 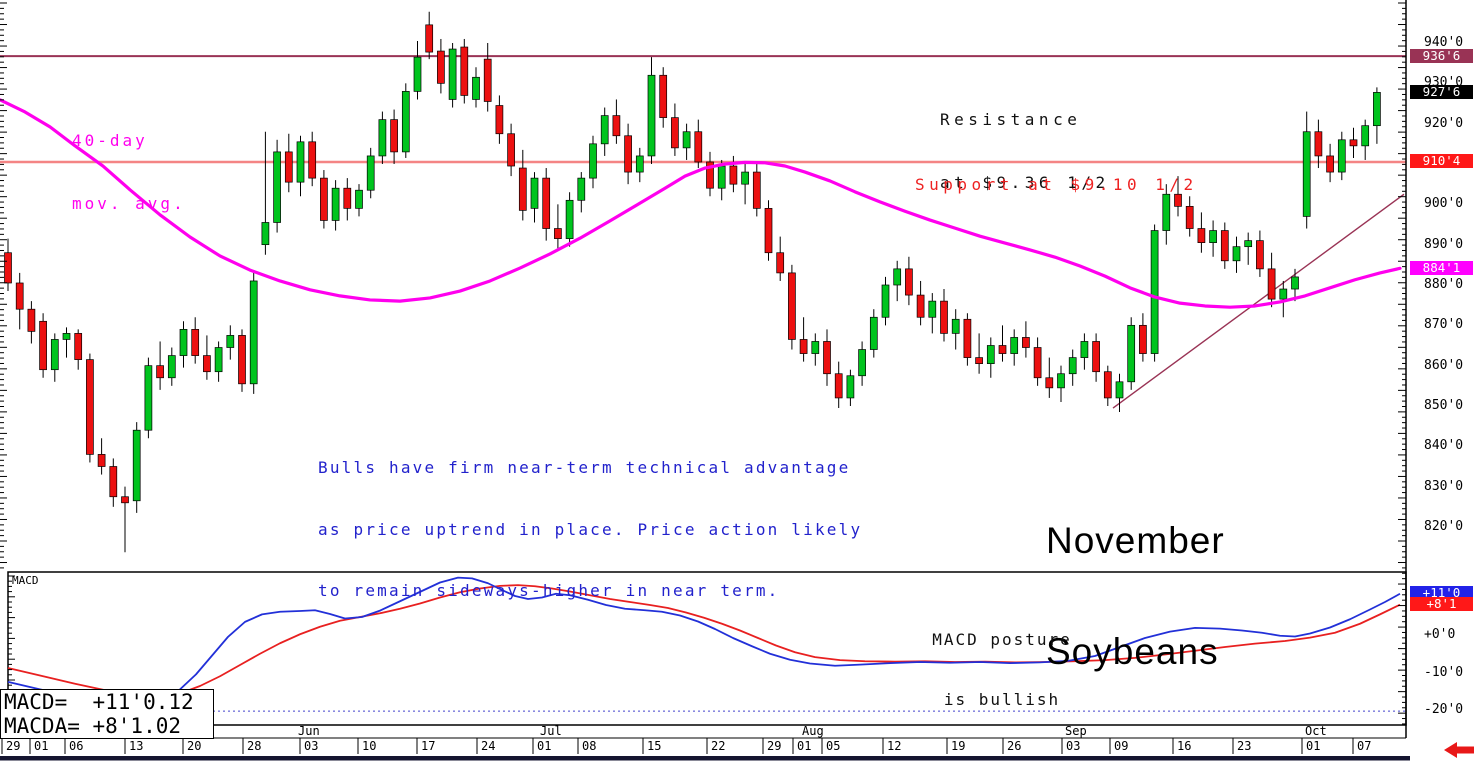 I want to click on date-tick-label: 12, so click(x=894, y=746).